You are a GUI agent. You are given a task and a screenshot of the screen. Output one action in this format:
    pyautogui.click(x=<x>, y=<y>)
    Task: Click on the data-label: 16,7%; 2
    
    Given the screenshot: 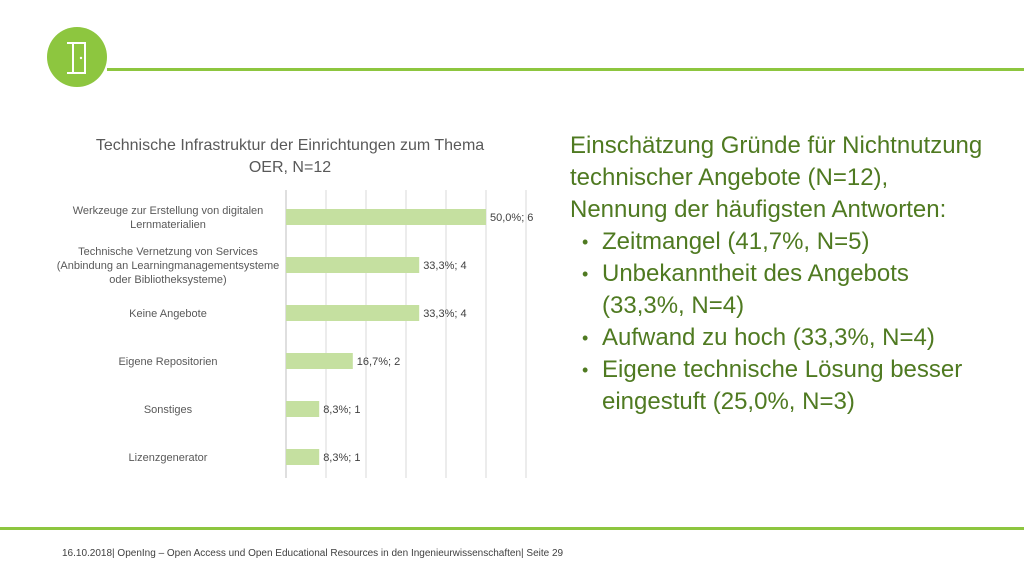 What is the action you would take?
    pyautogui.click(x=378, y=362)
    